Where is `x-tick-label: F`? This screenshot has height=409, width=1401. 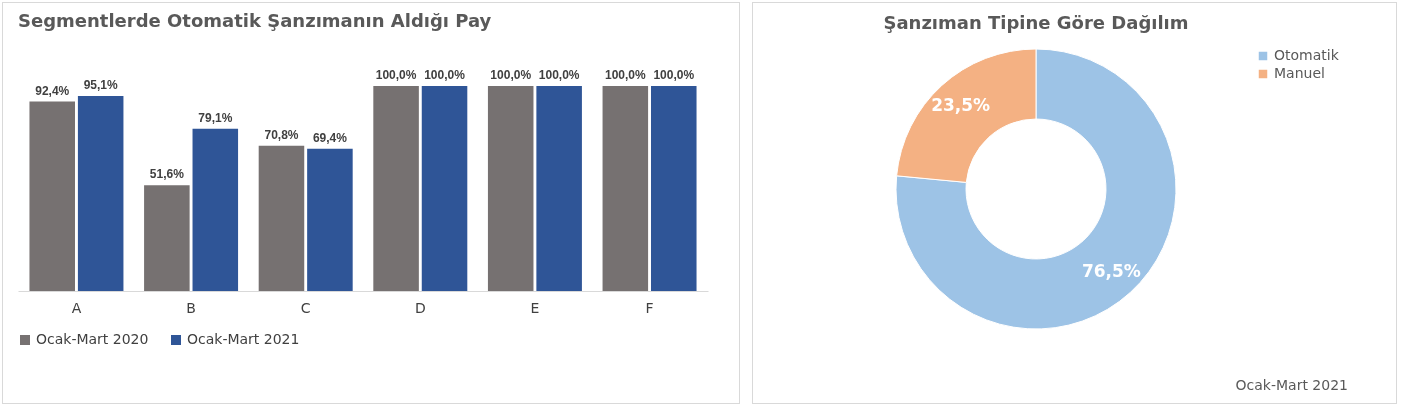 x-tick-label: F is located at coordinates (649, 307).